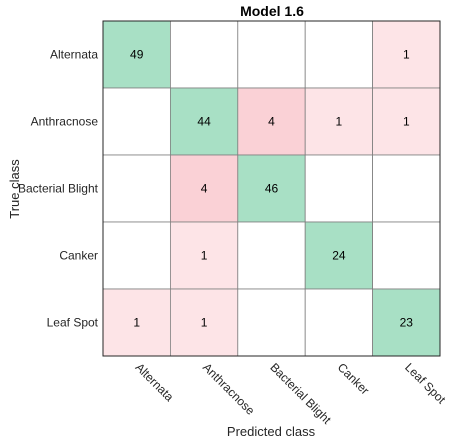 The image size is (474, 444). I want to click on cell-leaf-spot-leaf-spot, so click(406, 322).